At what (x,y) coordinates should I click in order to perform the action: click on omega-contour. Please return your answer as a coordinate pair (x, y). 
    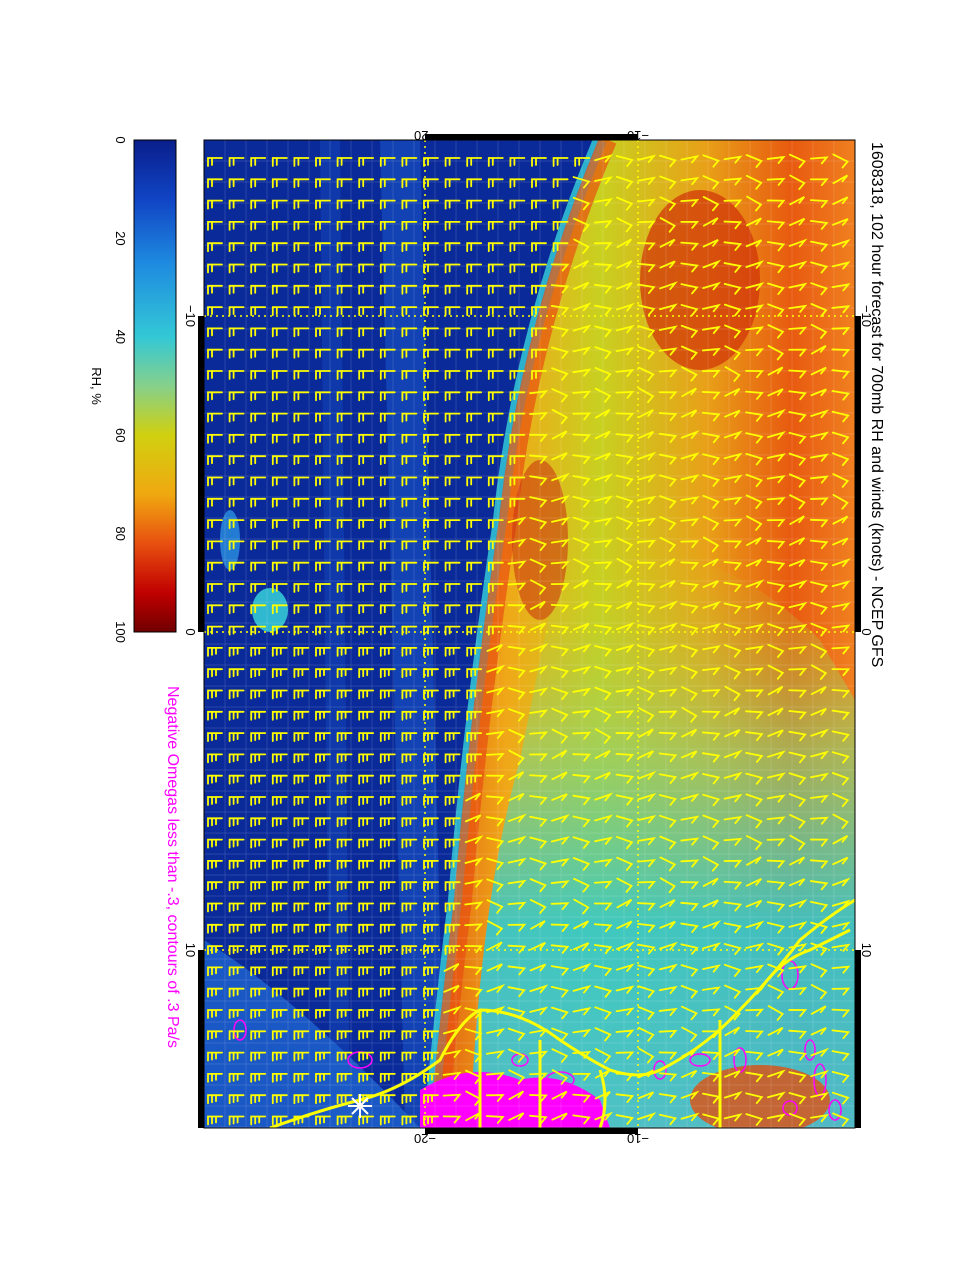
    Looking at the image, I should click on (660, 1070).